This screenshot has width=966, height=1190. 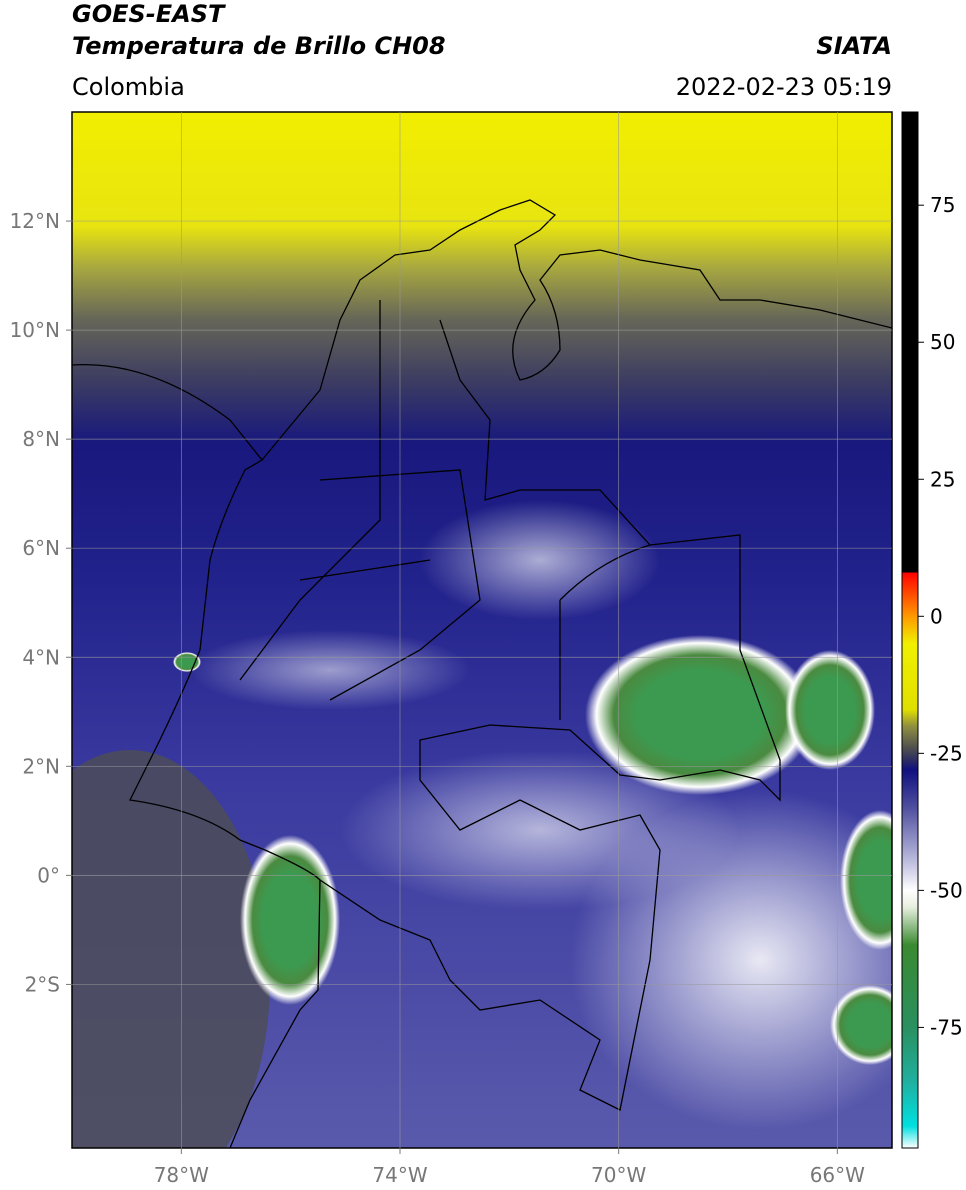 I want to click on lon-tick-label: 74°W, so click(x=399, y=1175).